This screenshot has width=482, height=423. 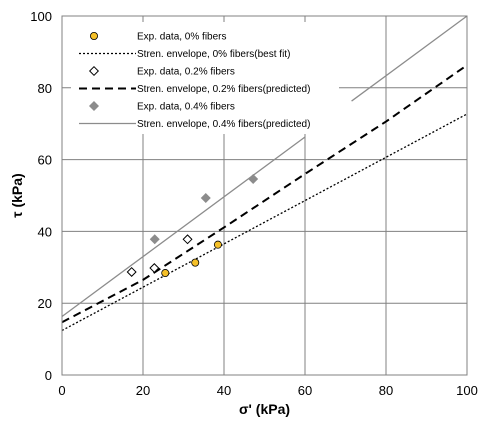 I want to click on y-tick-label: 40, so click(x=45, y=231).